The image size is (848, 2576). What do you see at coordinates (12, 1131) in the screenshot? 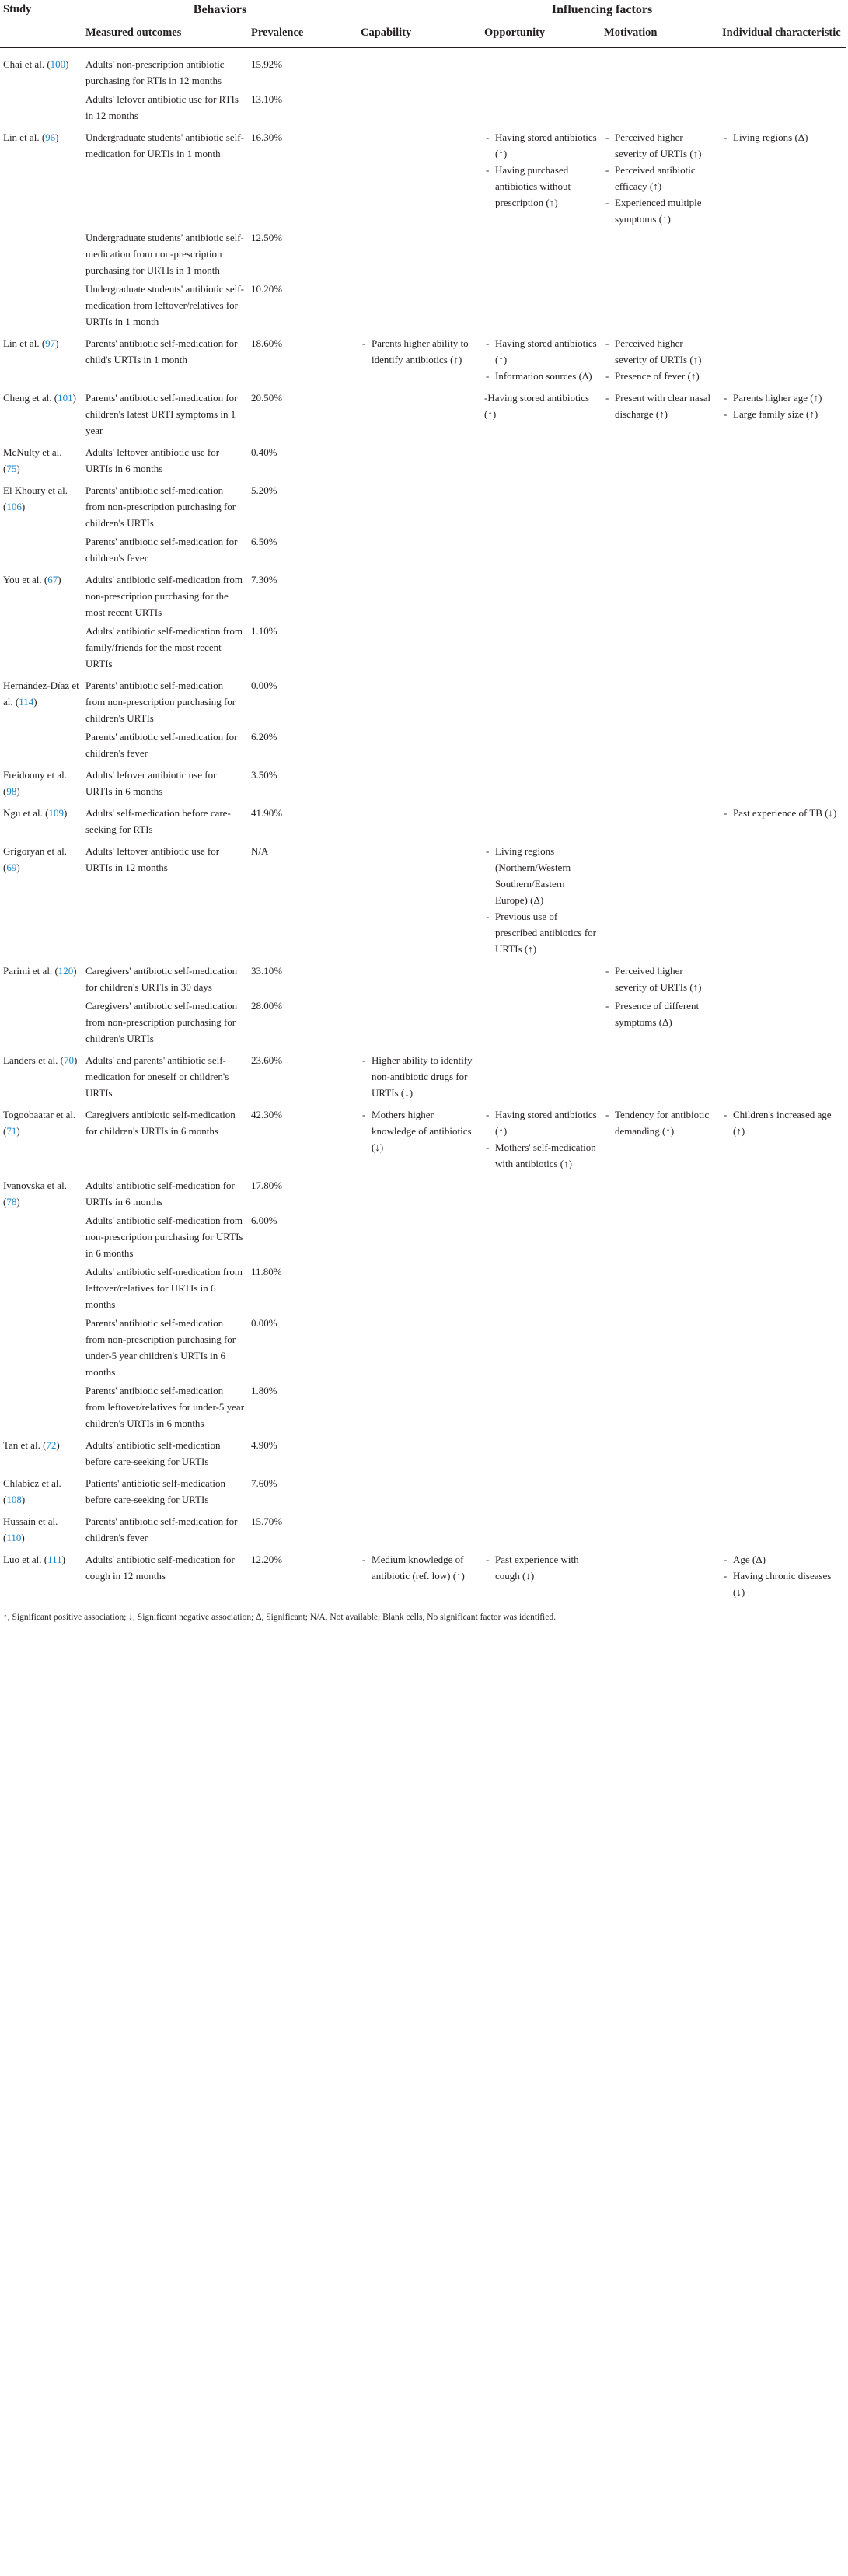
I see `reference-link: 71` at bounding box center [12, 1131].